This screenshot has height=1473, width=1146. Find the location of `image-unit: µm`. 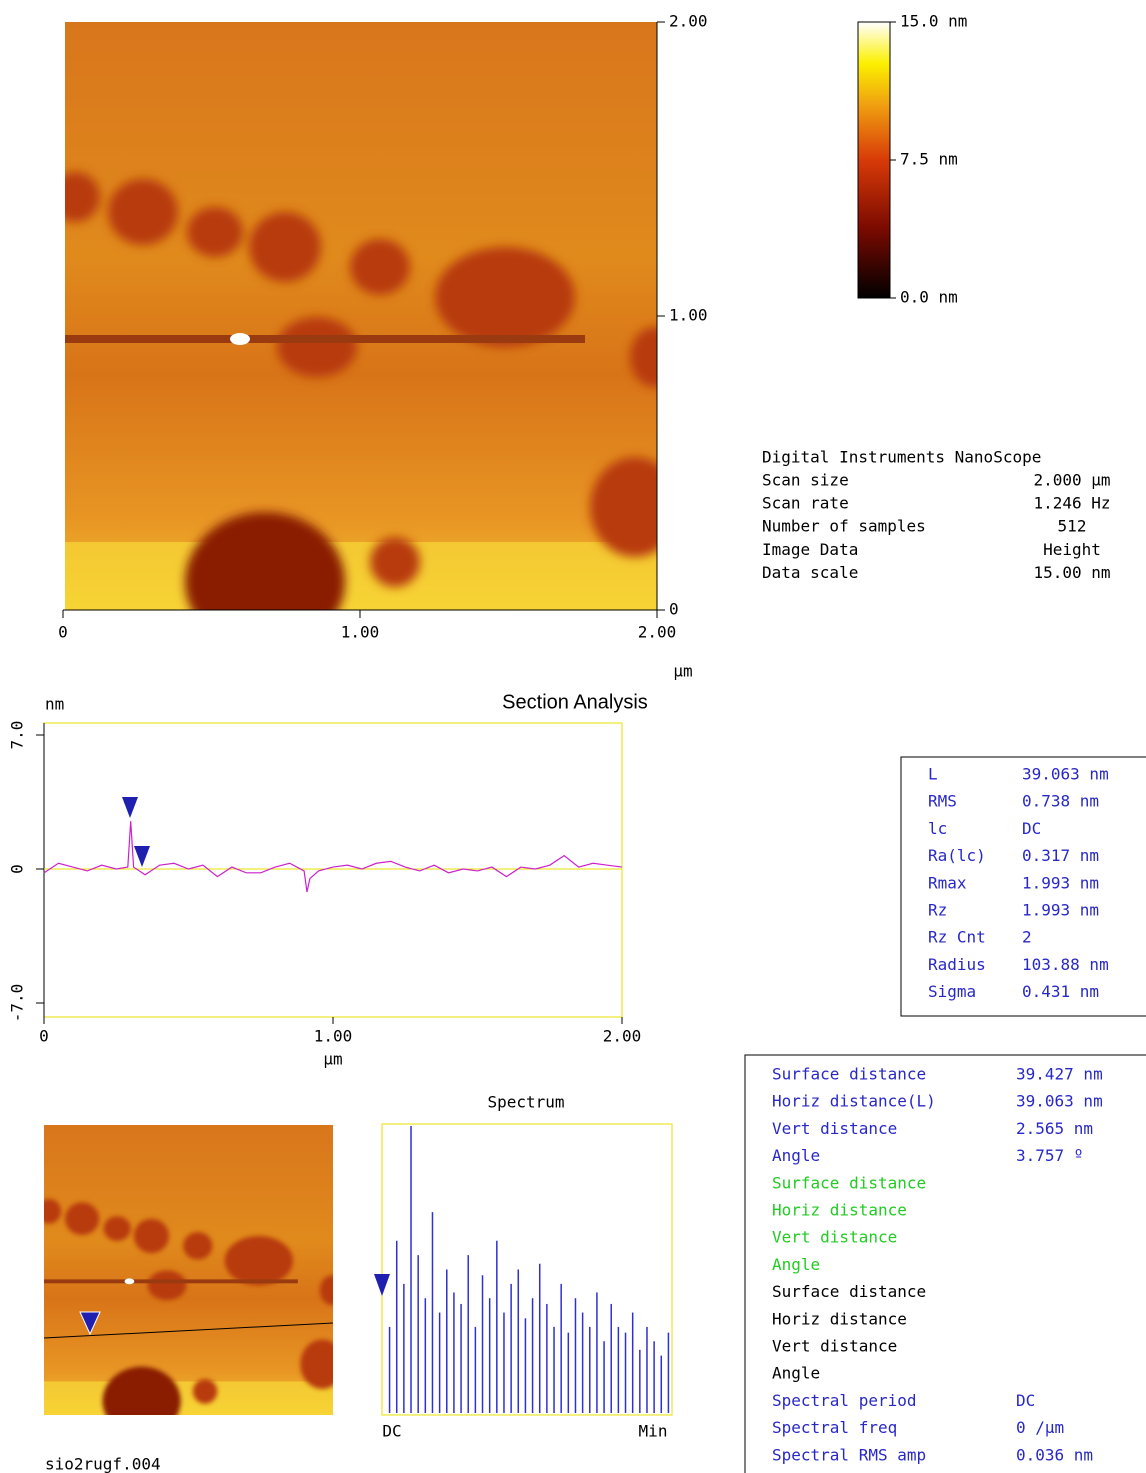

image-unit: µm is located at coordinates (682, 671).